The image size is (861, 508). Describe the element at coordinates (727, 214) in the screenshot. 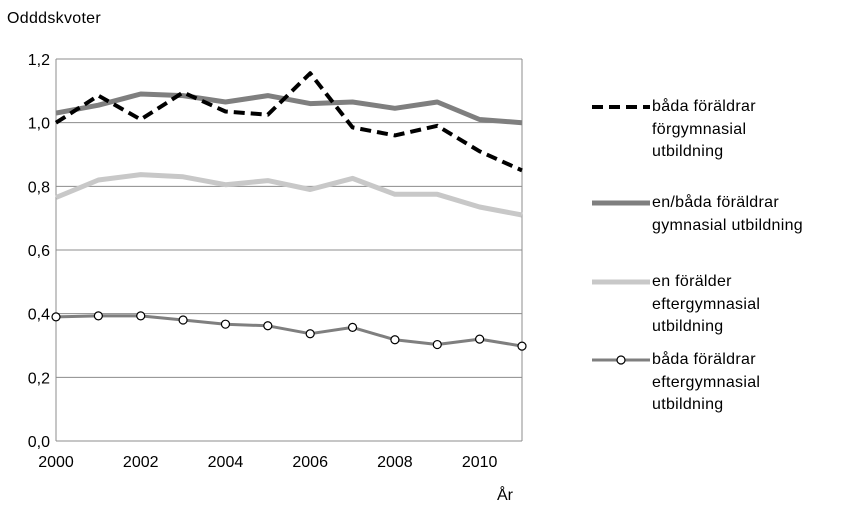

I see `legend-label: en/båda föräldrar gymnasial utbildning` at that location.